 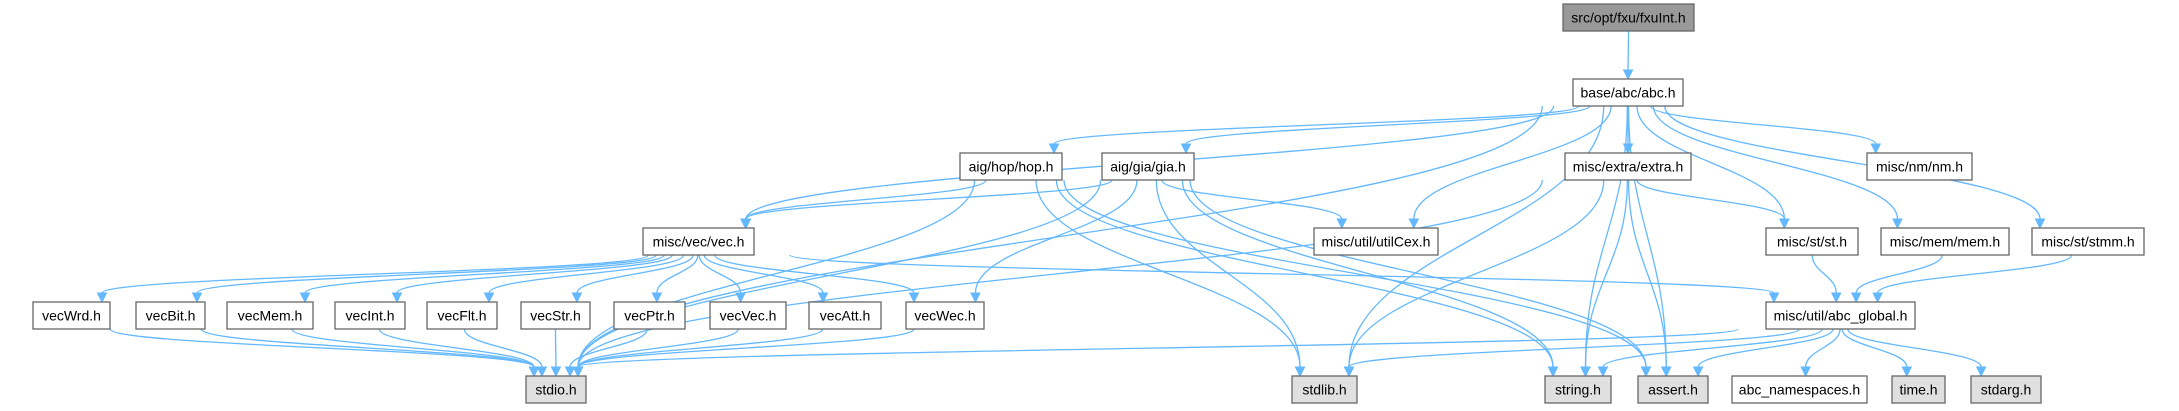 I want to click on node-st: misc/st/st.h, so click(x=1812, y=241).